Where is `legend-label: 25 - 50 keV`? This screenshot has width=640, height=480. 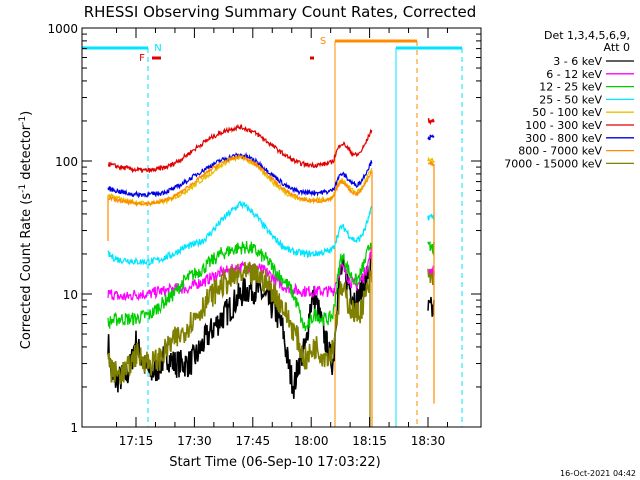
legend-label: 25 - 50 keV is located at coordinates (570, 99).